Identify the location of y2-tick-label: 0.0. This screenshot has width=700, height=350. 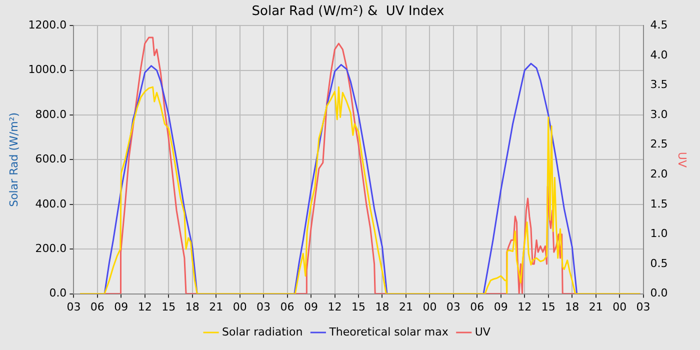
(659, 293).